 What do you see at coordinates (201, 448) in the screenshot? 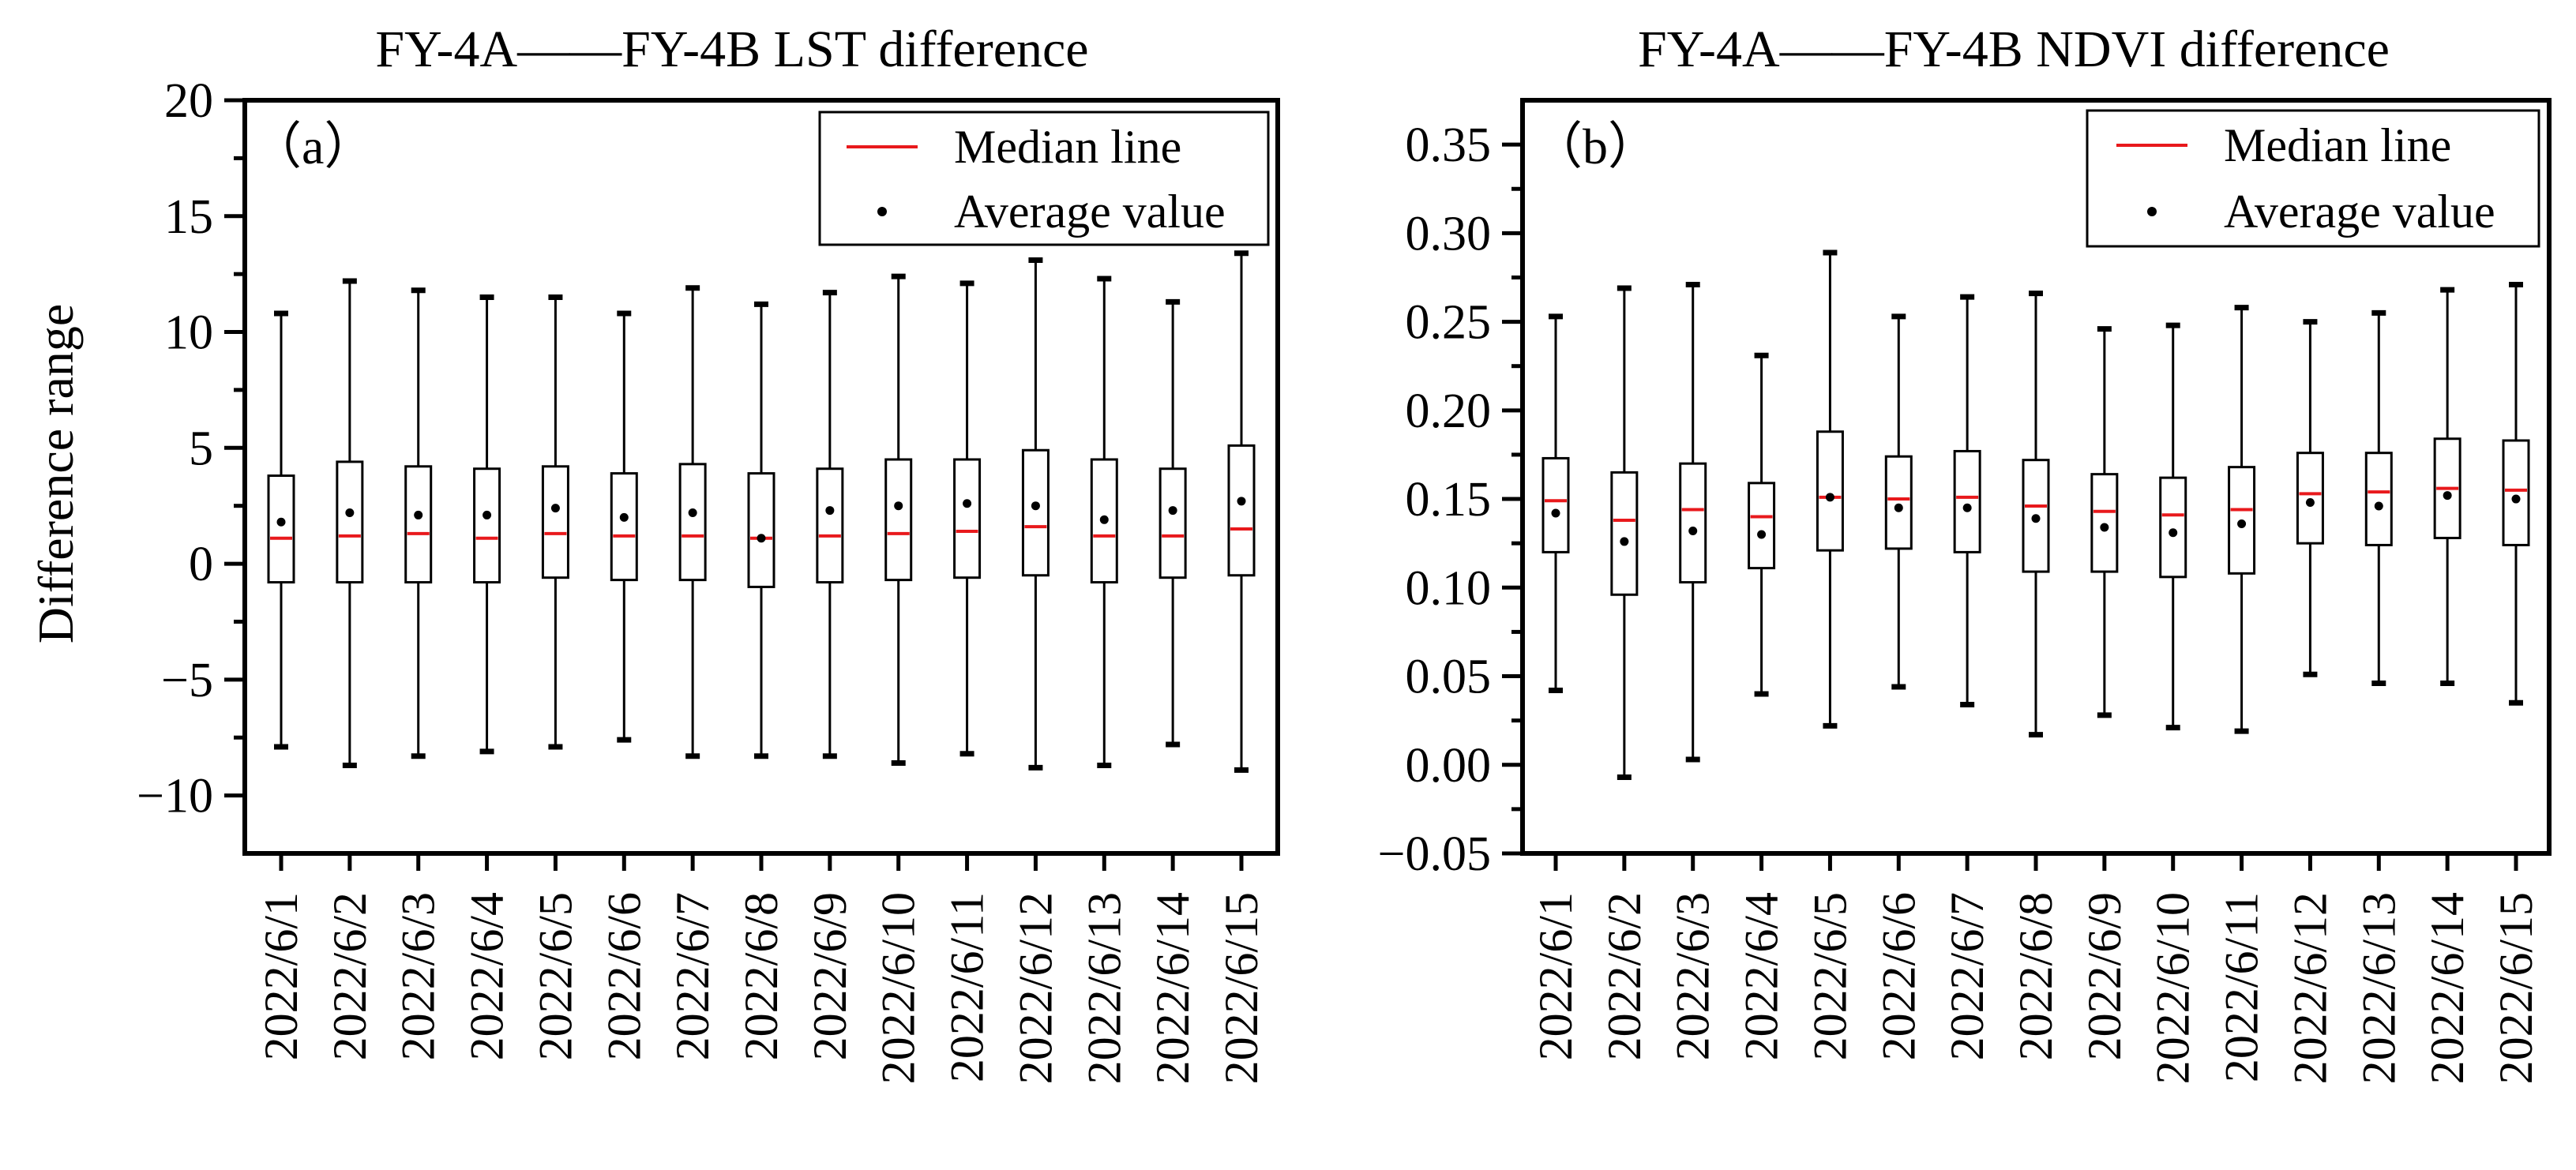
I see `y-tick-label: 5` at bounding box center [201, 448].